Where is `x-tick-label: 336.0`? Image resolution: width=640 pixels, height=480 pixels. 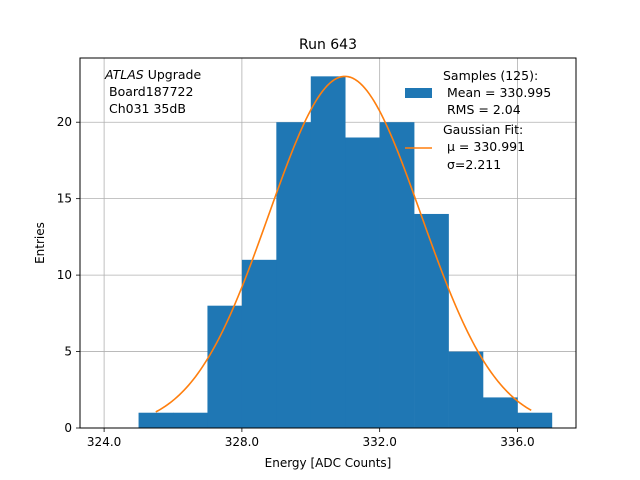
x-tick-label: 336.0 is located at coordinates (517, 442).